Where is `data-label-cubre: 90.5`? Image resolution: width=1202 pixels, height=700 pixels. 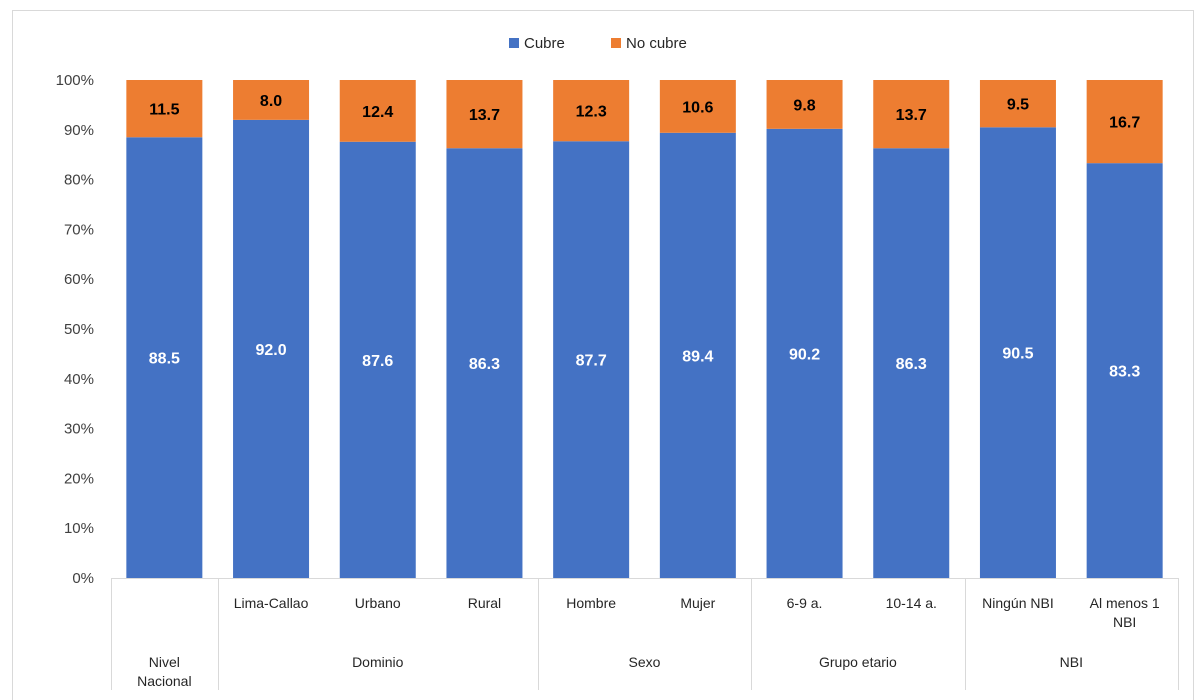 data-label-cubre: 90.5 is located at coordinates (1017, 354).